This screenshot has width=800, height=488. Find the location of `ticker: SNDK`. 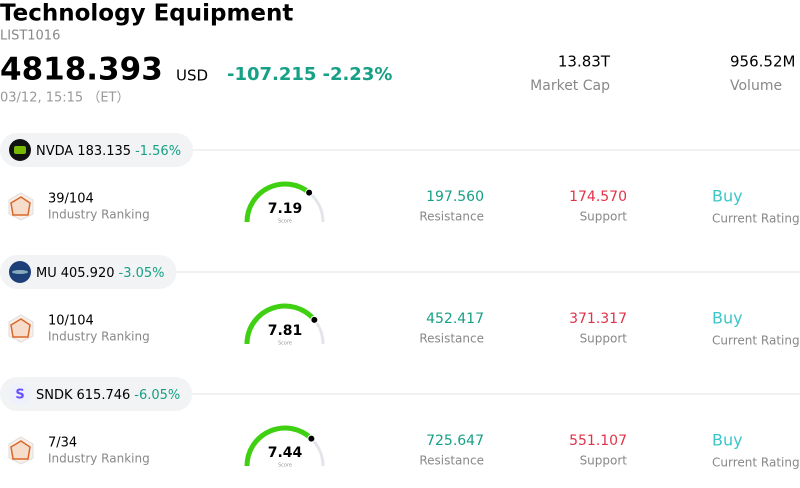

ticker: SNDK is located at coordinates (54, 395).